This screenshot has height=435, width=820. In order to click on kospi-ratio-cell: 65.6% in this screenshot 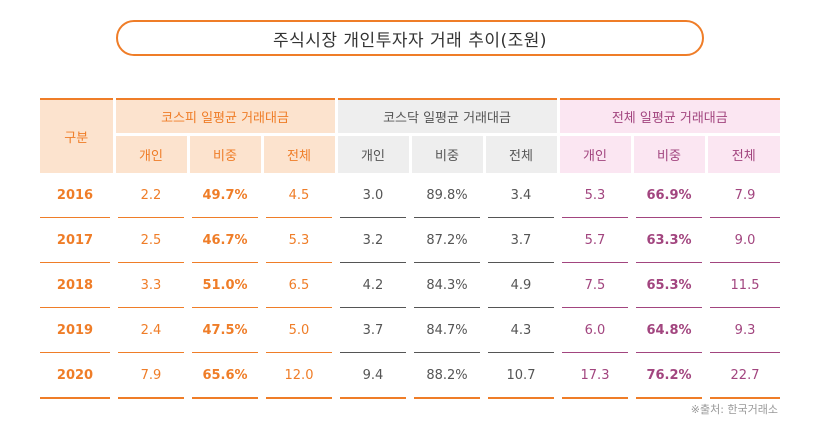, I will do `click(227, 375)`.